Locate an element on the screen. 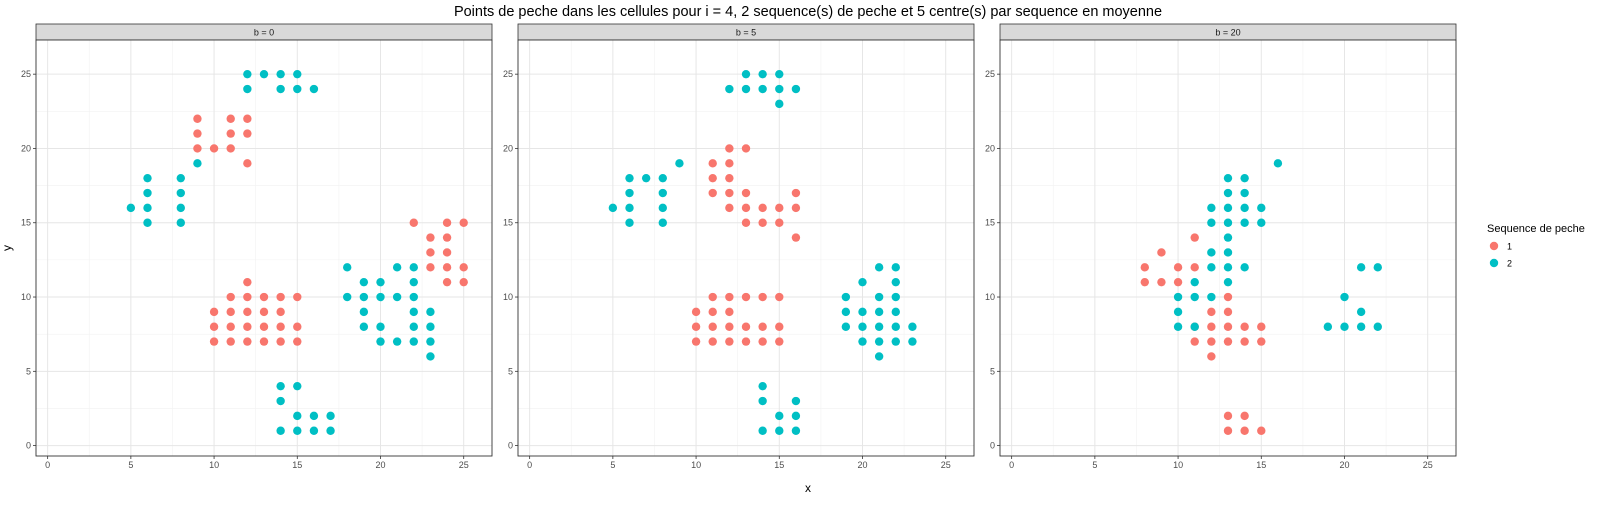  x-tick-label: 5 is located at coordinates (1094, 465).